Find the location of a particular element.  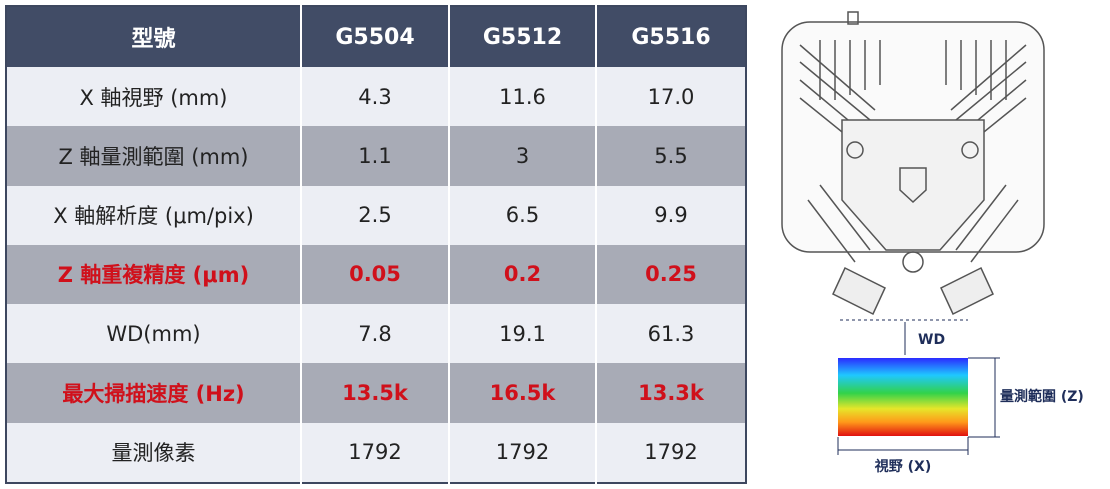

cell: 16.5k is located at coordinates (522, 393).